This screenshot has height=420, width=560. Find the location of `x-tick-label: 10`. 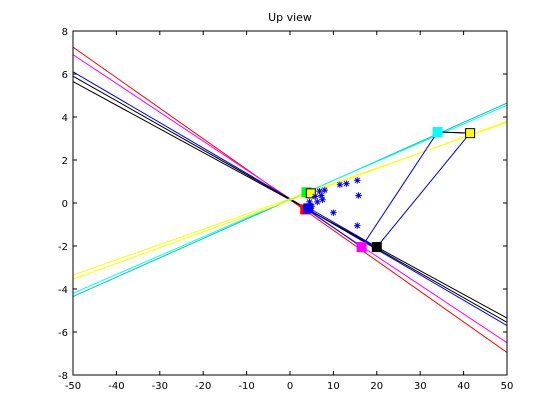

x-tick-label: 10 is located at coordinates (333, 386).